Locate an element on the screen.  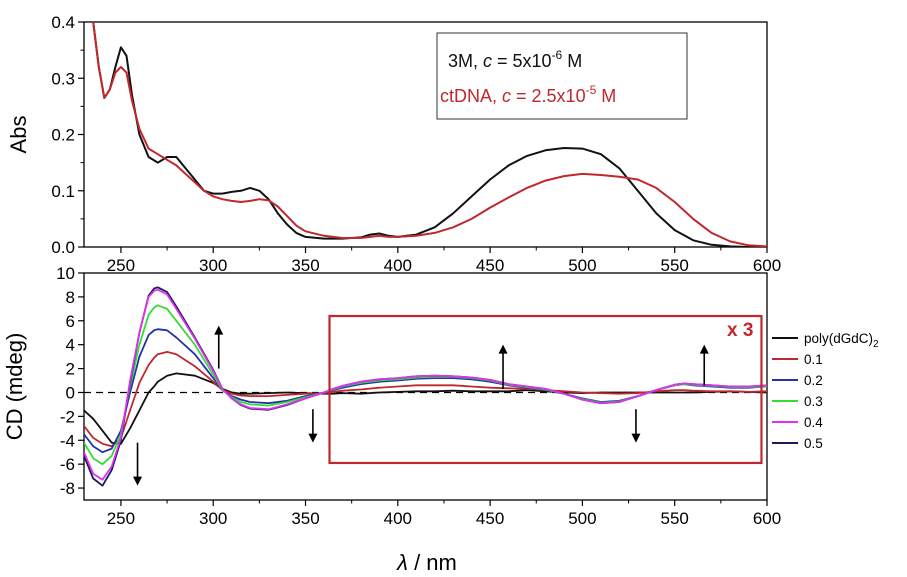
y-tick-label: 2 is located at coordinates (70, 369).